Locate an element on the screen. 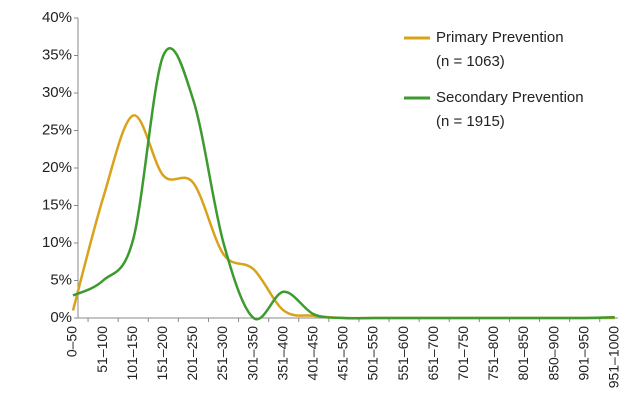  y-tick-label: 10% is located at coordinates (57, 242).